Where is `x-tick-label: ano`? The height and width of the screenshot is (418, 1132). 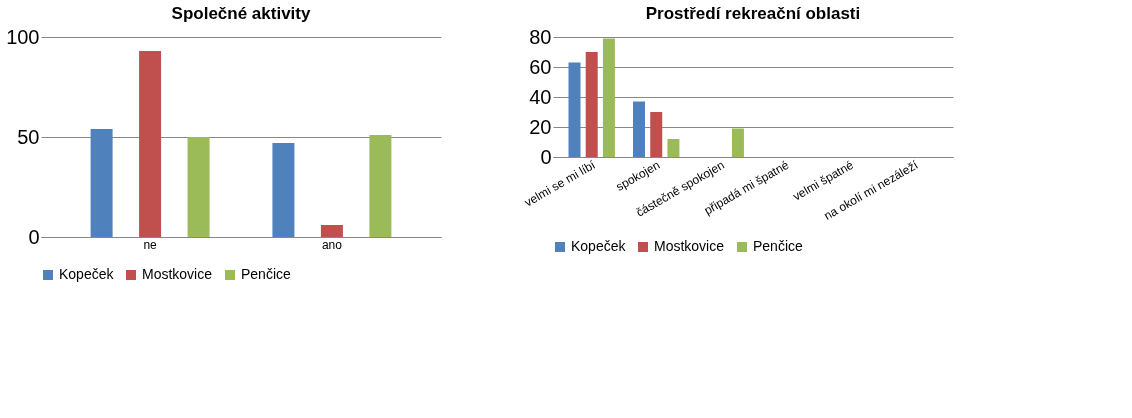
x-tick-label: ano is located at coordinates (332, 244).